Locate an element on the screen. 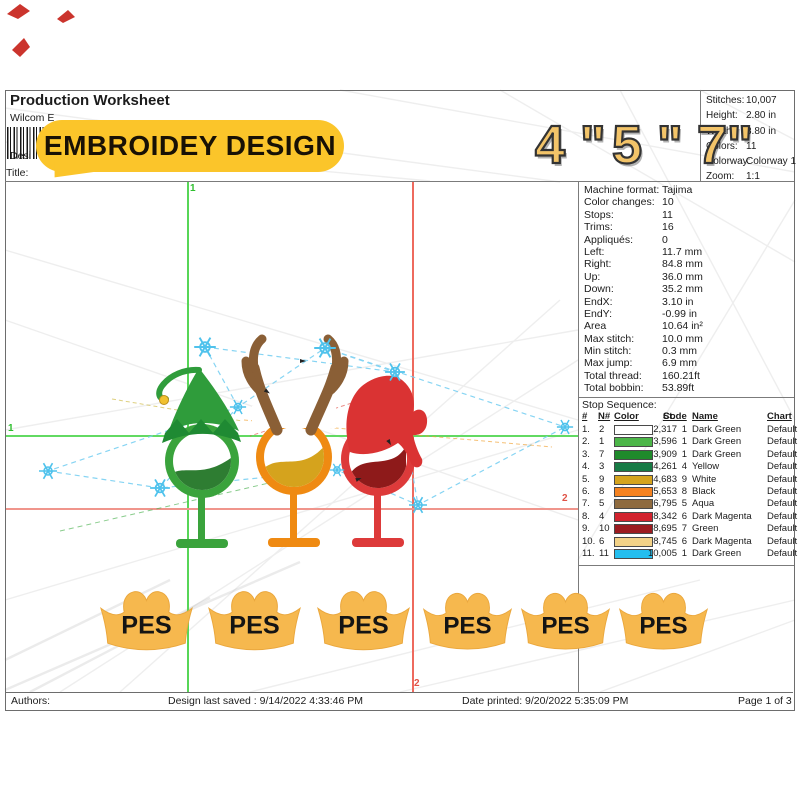 This screenshot has height=800, width=800. summary-label: Zoom: is located at coordinates (720, 177).